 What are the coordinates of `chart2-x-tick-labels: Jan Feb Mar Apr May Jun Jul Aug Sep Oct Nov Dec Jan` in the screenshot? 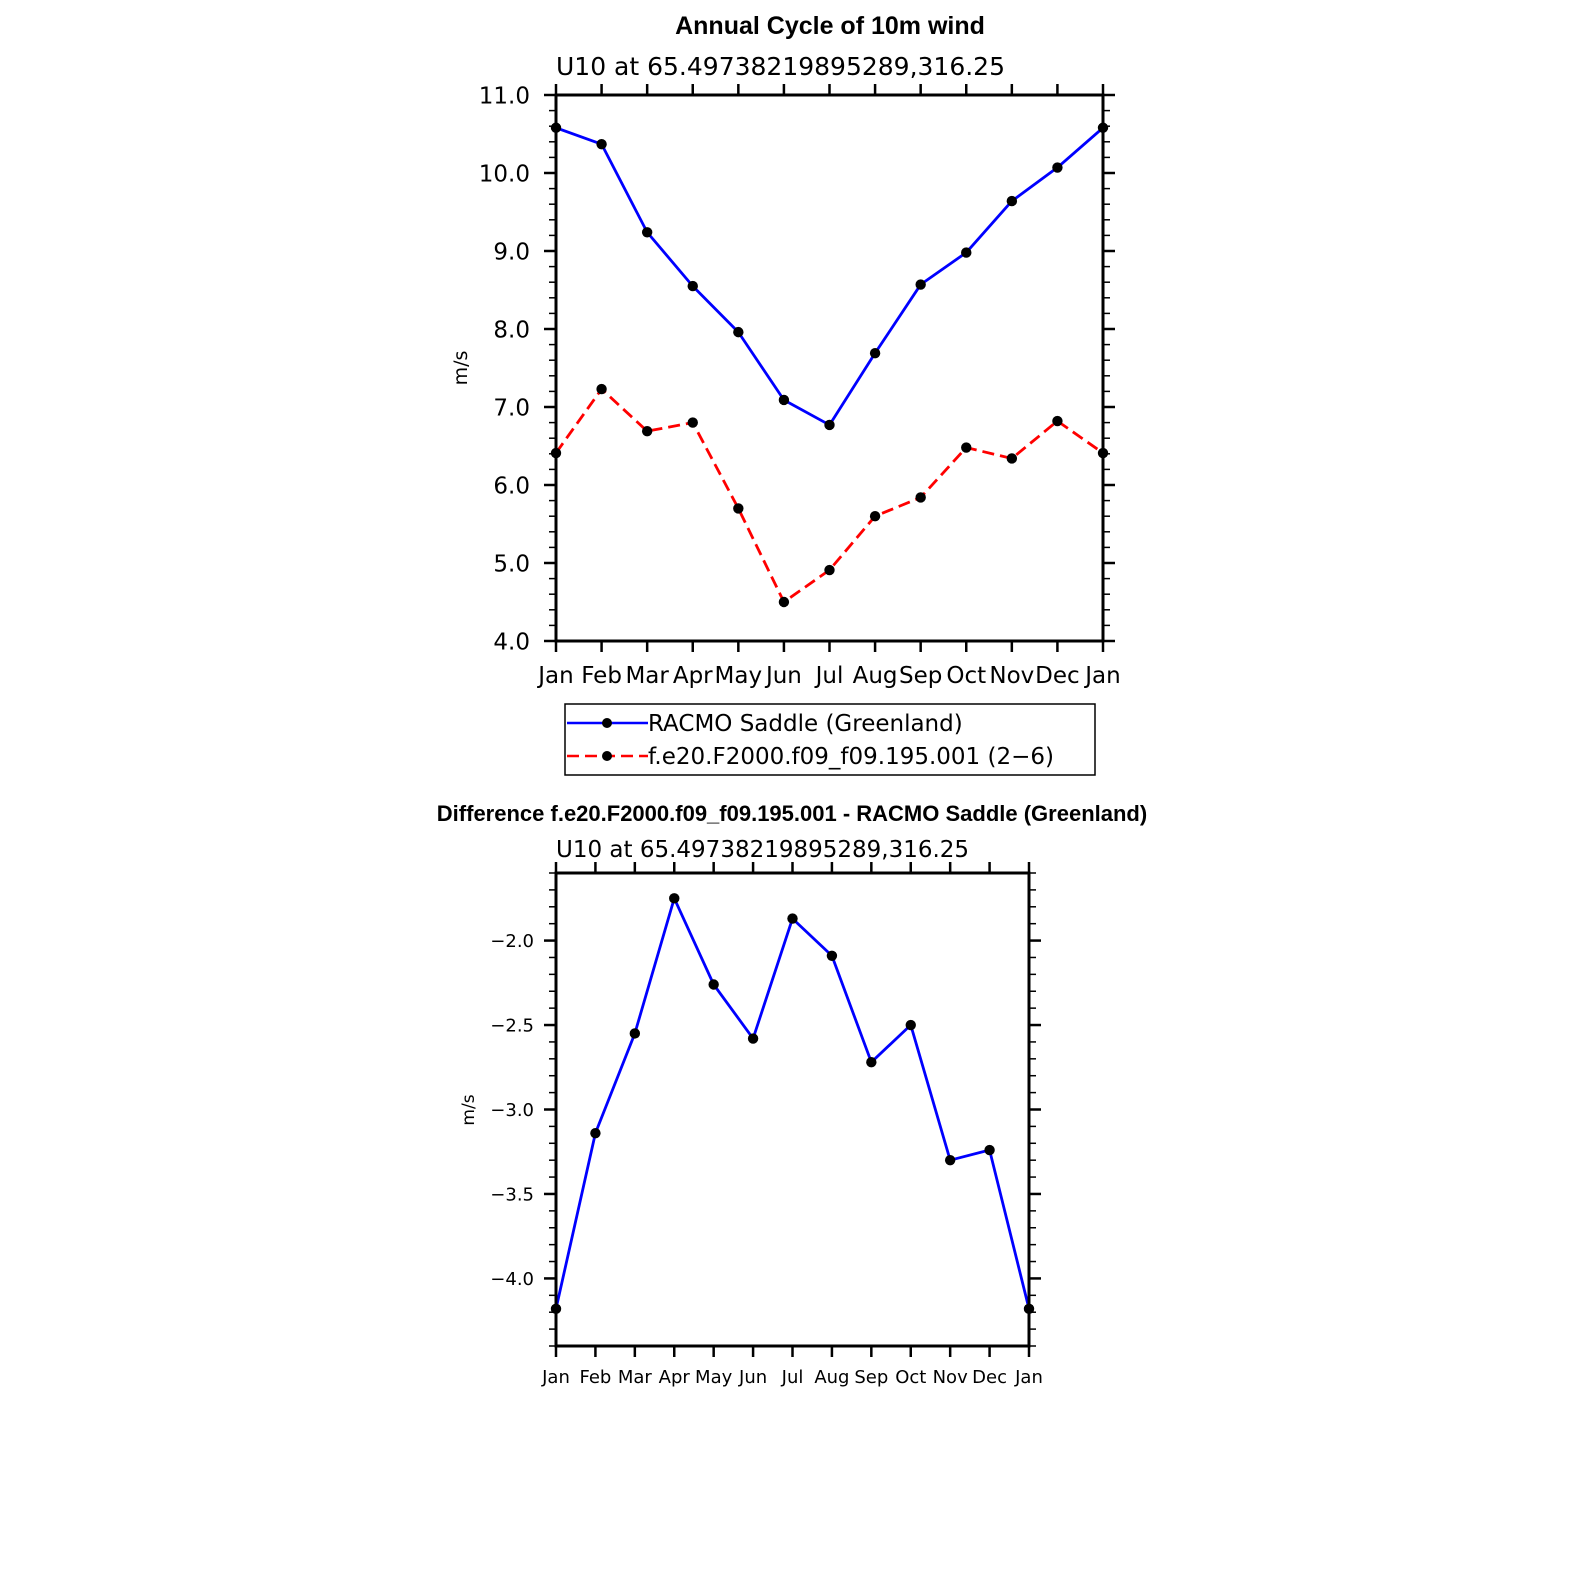 It's located at (792, 1377).